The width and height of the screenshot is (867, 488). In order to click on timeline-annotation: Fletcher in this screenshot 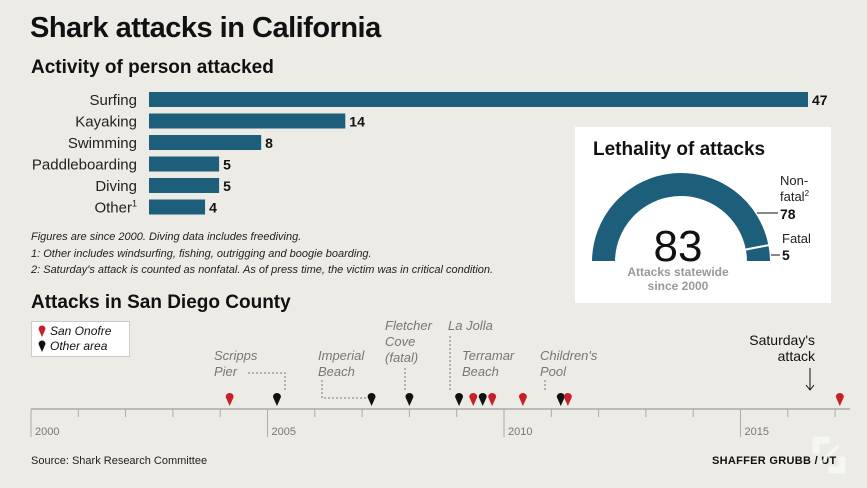, I will do `click(409, 325)`.